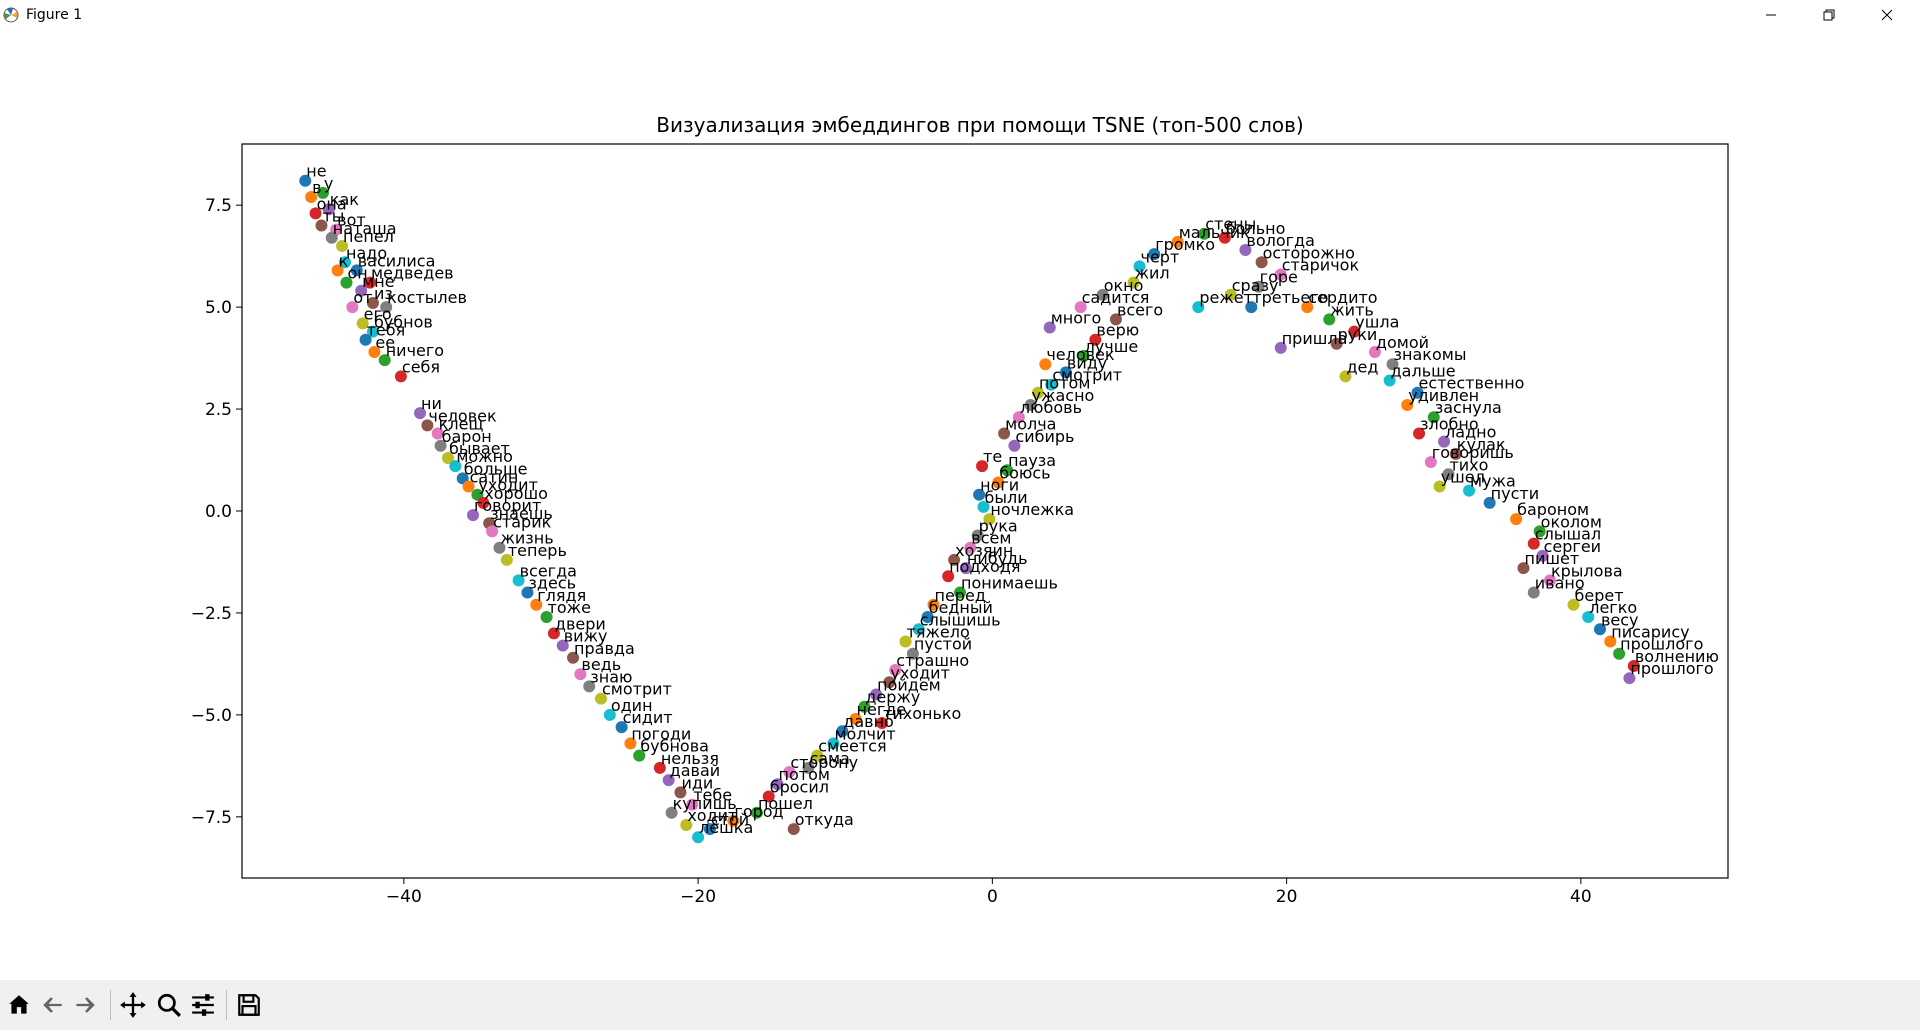 Image resolution: width=1920 pixels, height=1030 pixels. What do you see at coordinates (992, 897) in the screenshot?
I see `x-tick-label: 0` at bounding box center [992, 897].